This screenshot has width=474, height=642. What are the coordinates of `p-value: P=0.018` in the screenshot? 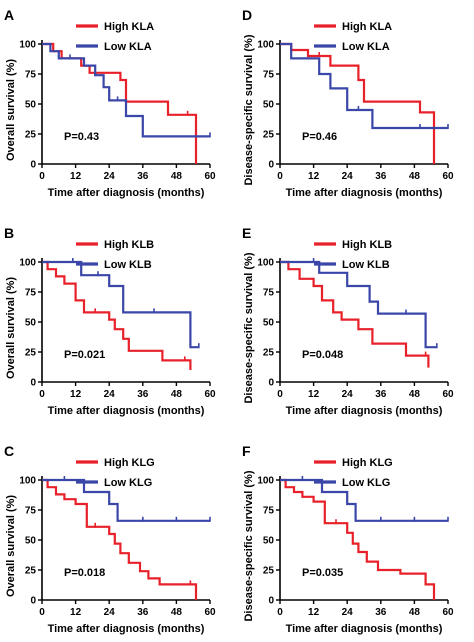 It's located at (84, 573).